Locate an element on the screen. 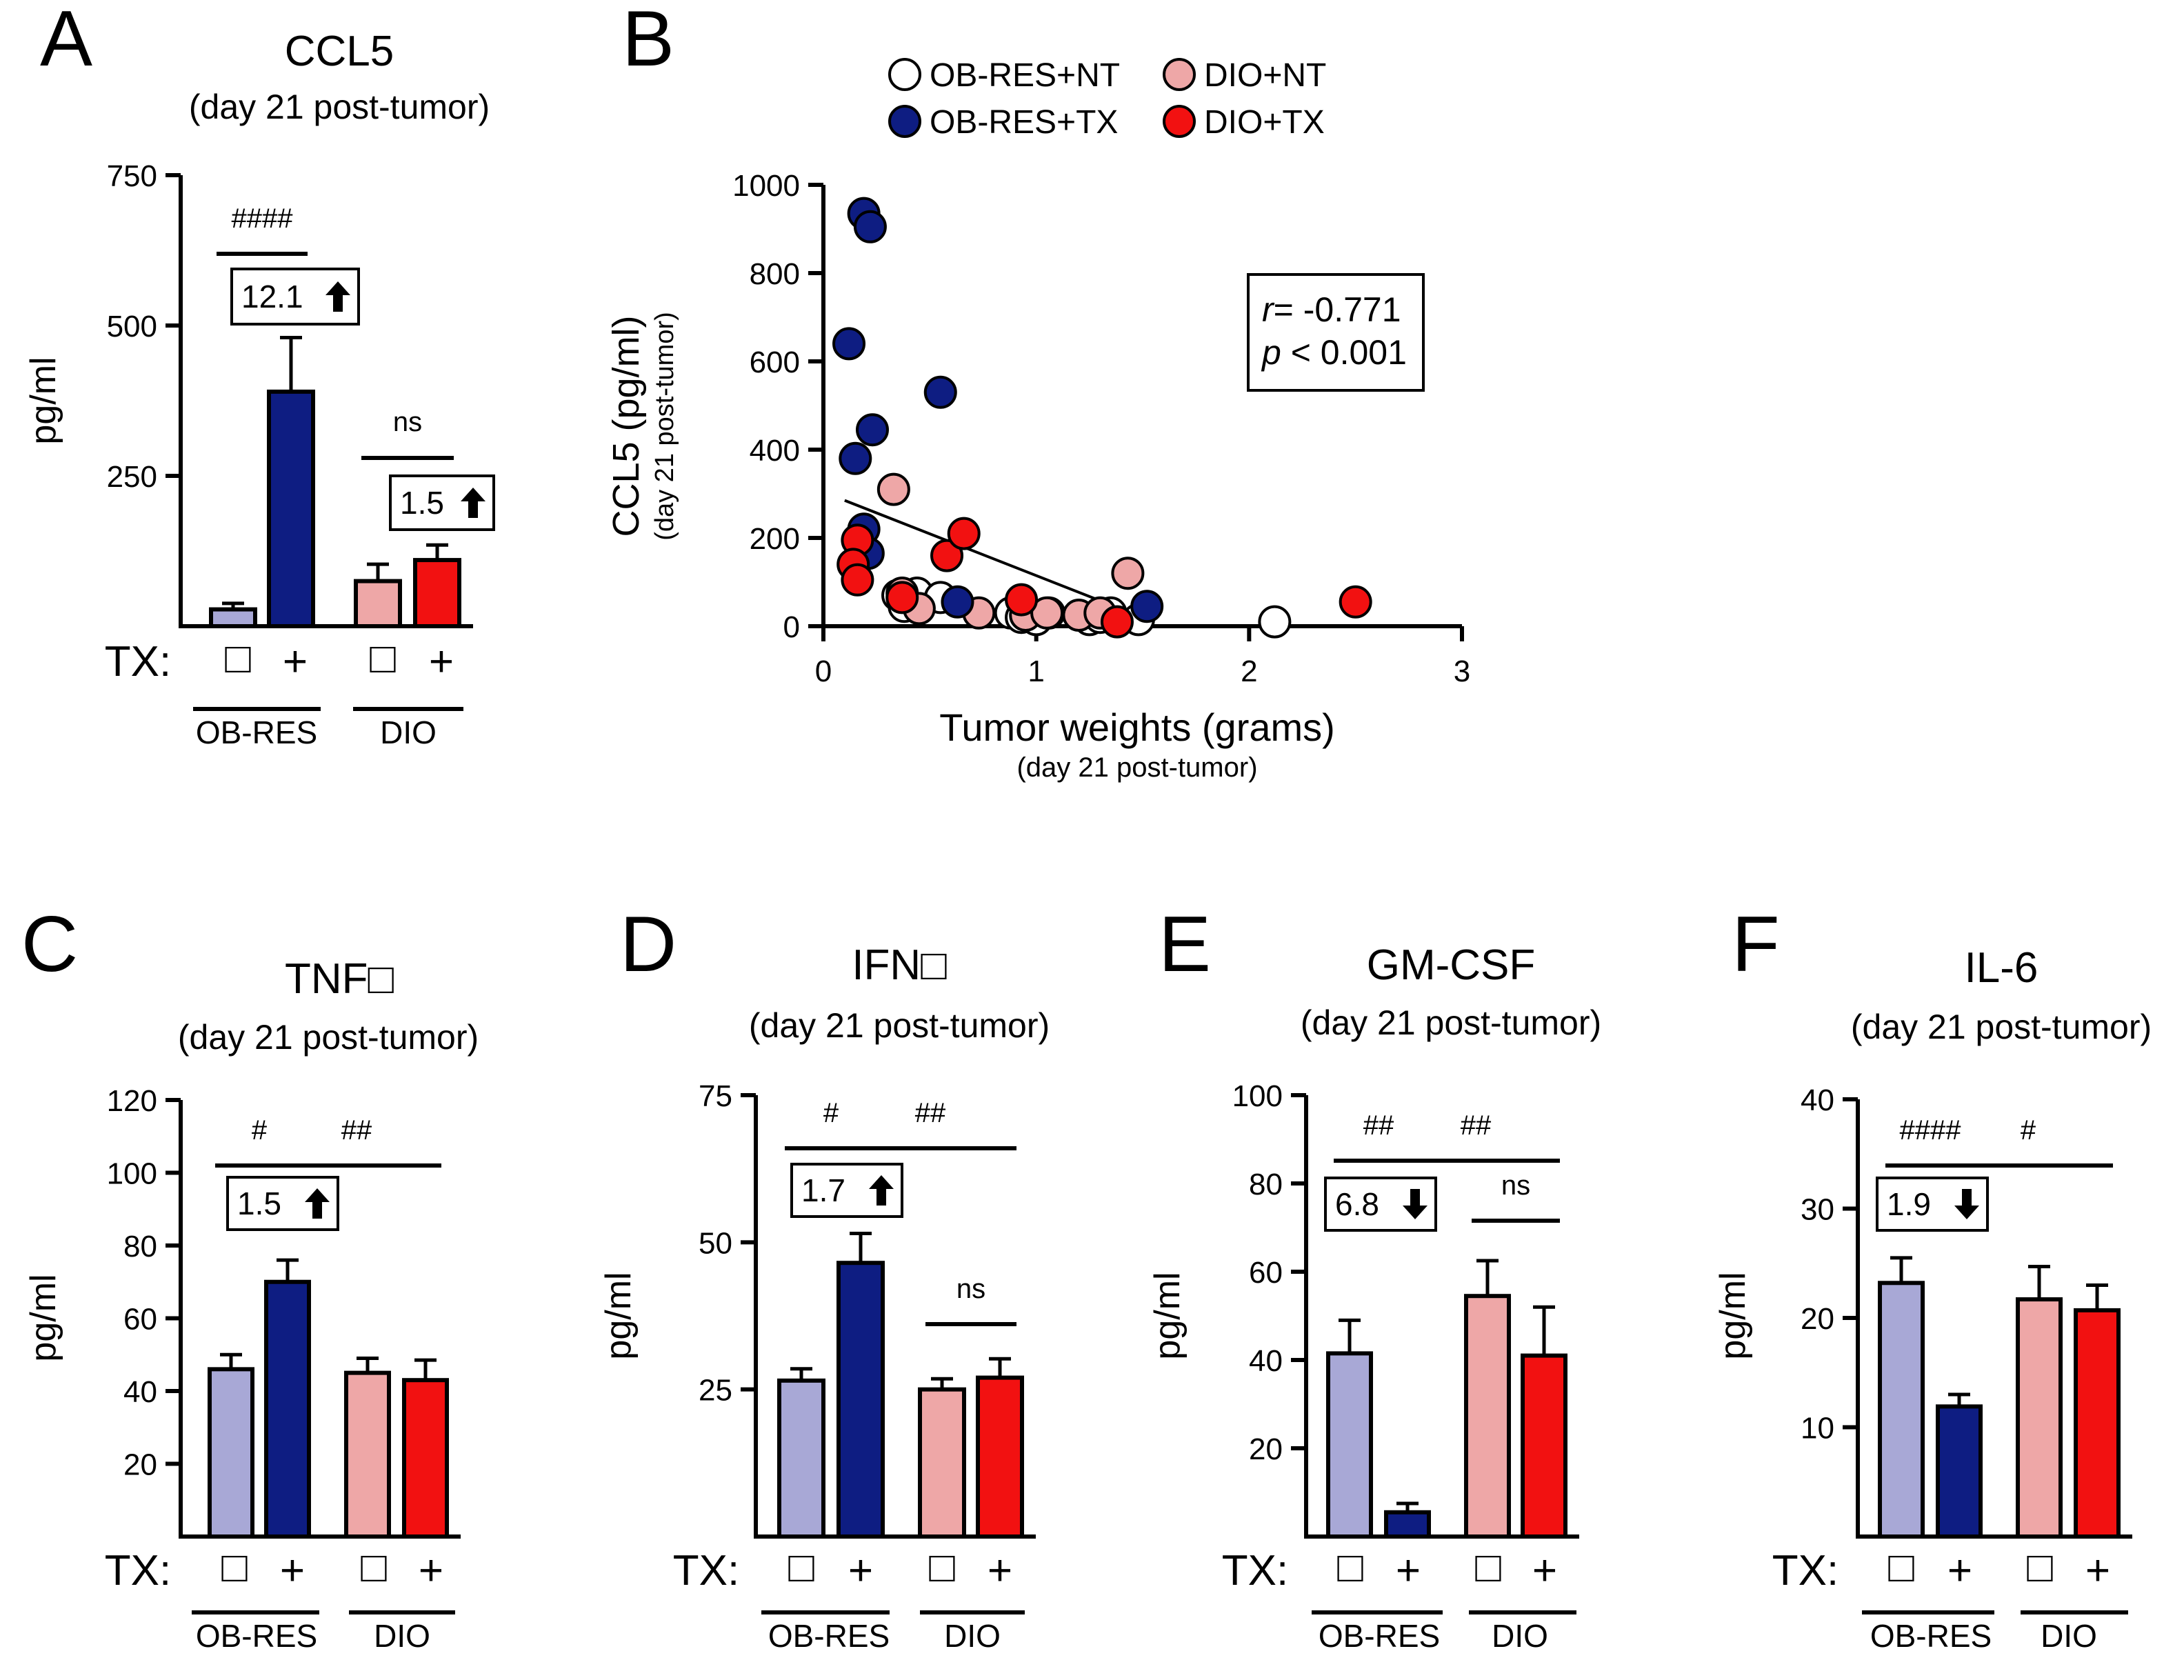 Image resolution: width=2184 pixels, height=1680 pixels. significance-label: ns is located at coordinates (407, 422).